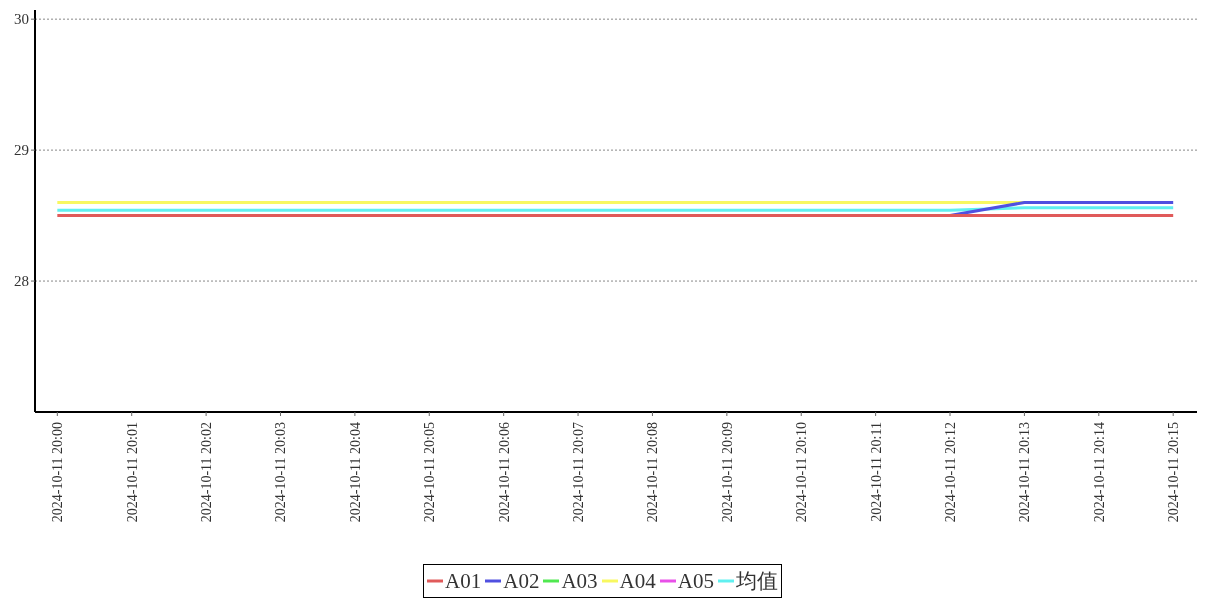 Image resolution: width=1207 pixels, height=600 pixels. What do you see at coordinates (695, 581) in the screenshot?
I see `legend-label: A05` at bounding box center [695, 581].